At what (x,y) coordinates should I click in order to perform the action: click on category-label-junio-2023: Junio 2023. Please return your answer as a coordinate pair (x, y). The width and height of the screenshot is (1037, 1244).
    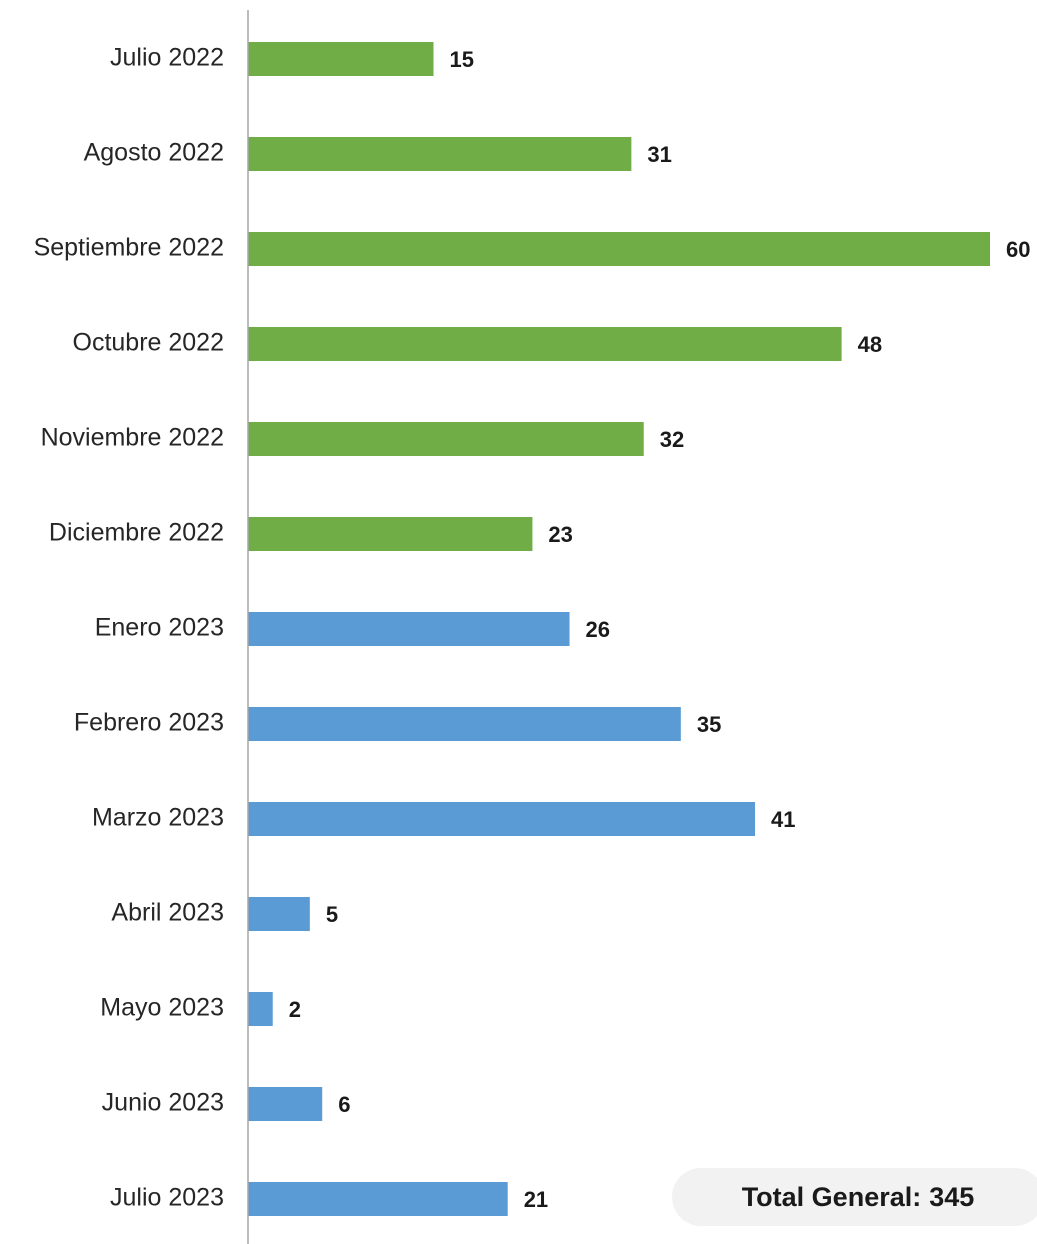
    Looking at the image, I should click on (163, 1103).